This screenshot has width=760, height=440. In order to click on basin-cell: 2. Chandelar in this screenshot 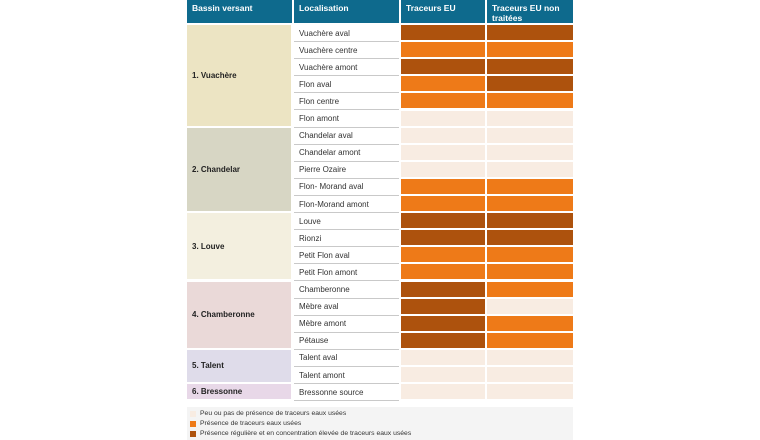, I will do `click(239, 170)`.